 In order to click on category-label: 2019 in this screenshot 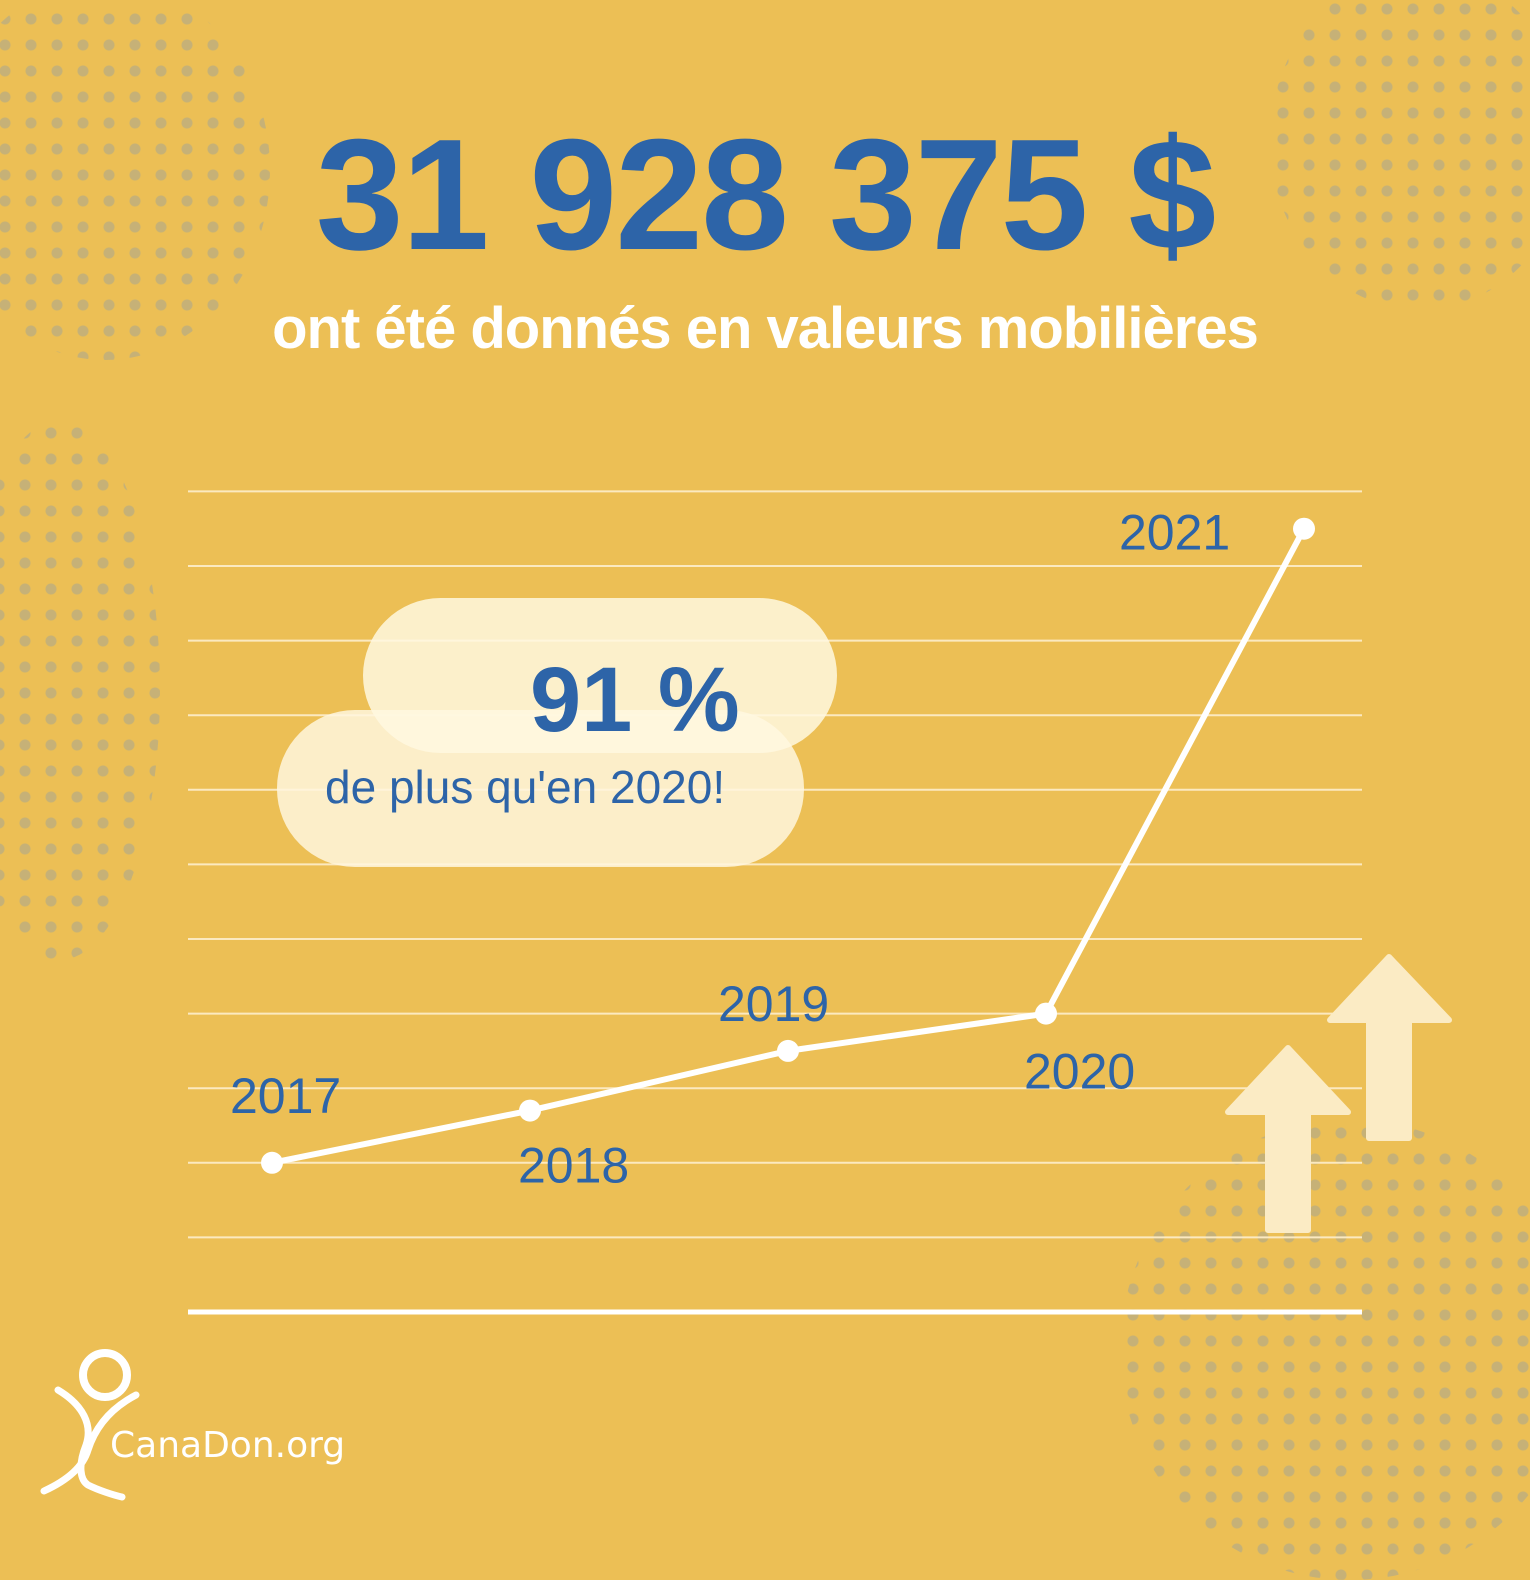, I will do `click(773, 1004)`.